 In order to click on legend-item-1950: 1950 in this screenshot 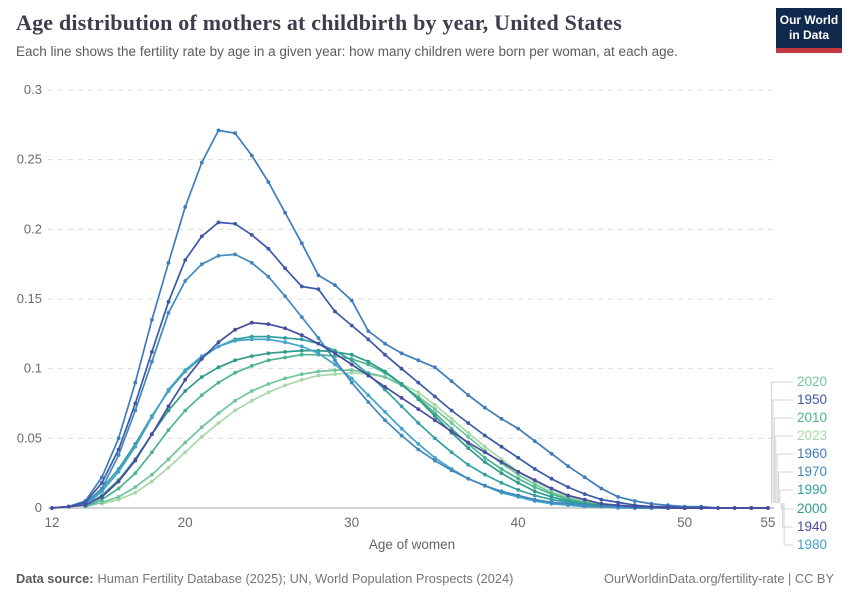, I will do `click(812, 399)`.